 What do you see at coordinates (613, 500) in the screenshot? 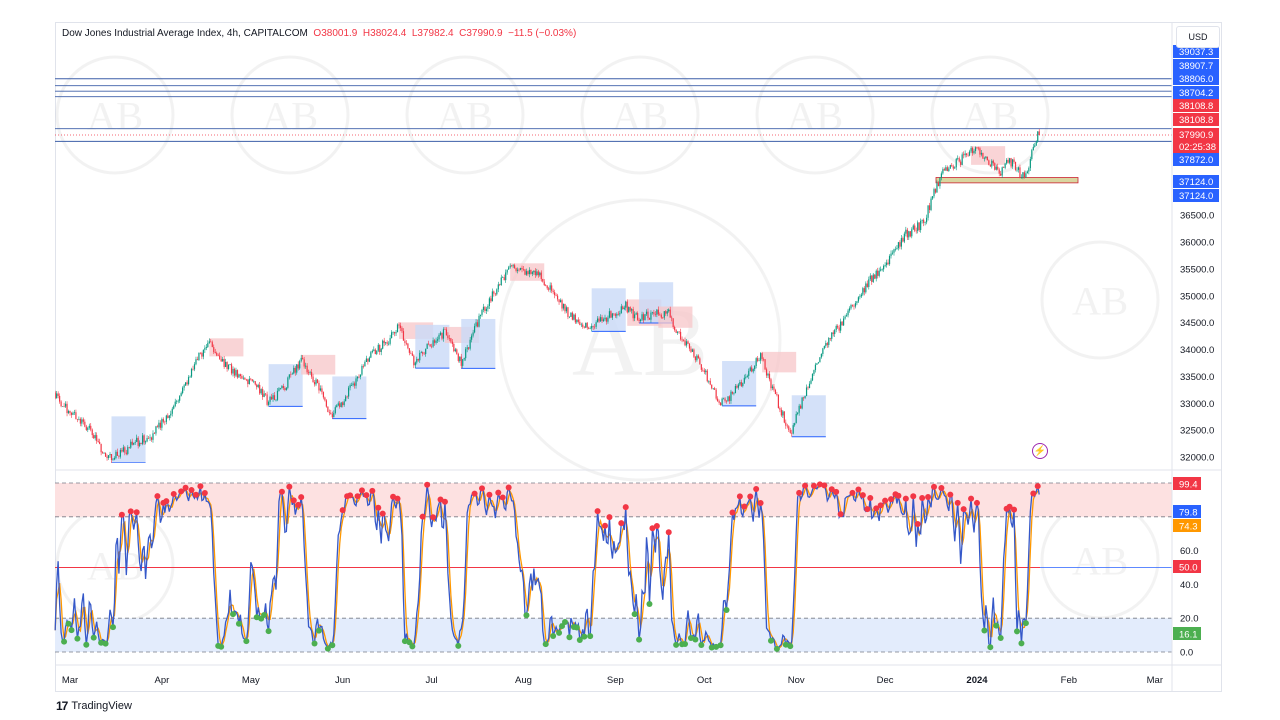
I see `overbought-band` at bounding box center [613, 500].